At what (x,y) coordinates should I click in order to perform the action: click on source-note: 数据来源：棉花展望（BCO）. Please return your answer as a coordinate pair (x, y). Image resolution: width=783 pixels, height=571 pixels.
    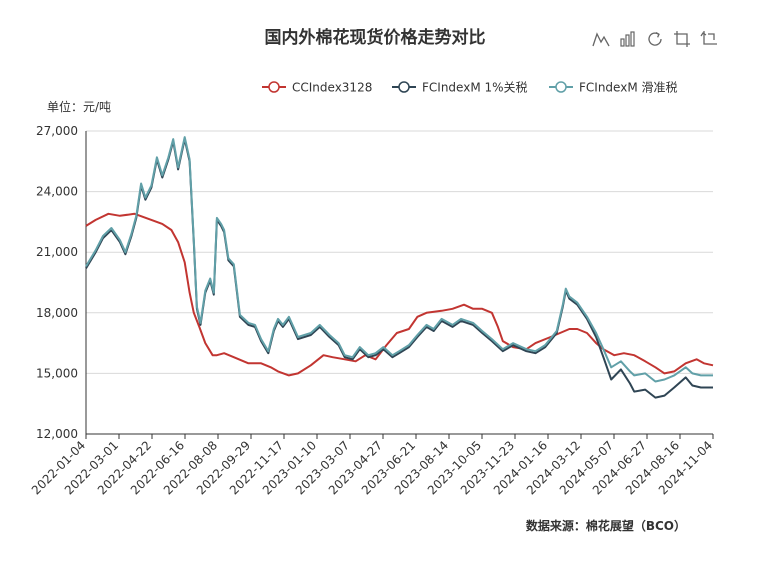
    Looking at the image, I should click on (606, 525).